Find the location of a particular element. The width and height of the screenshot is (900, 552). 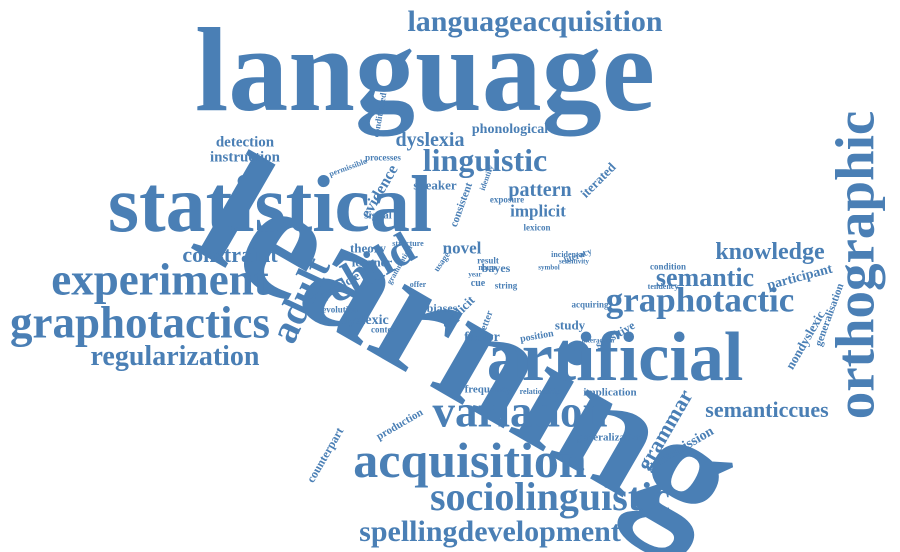

word-structure: structure is located at coordinates (408, 243).